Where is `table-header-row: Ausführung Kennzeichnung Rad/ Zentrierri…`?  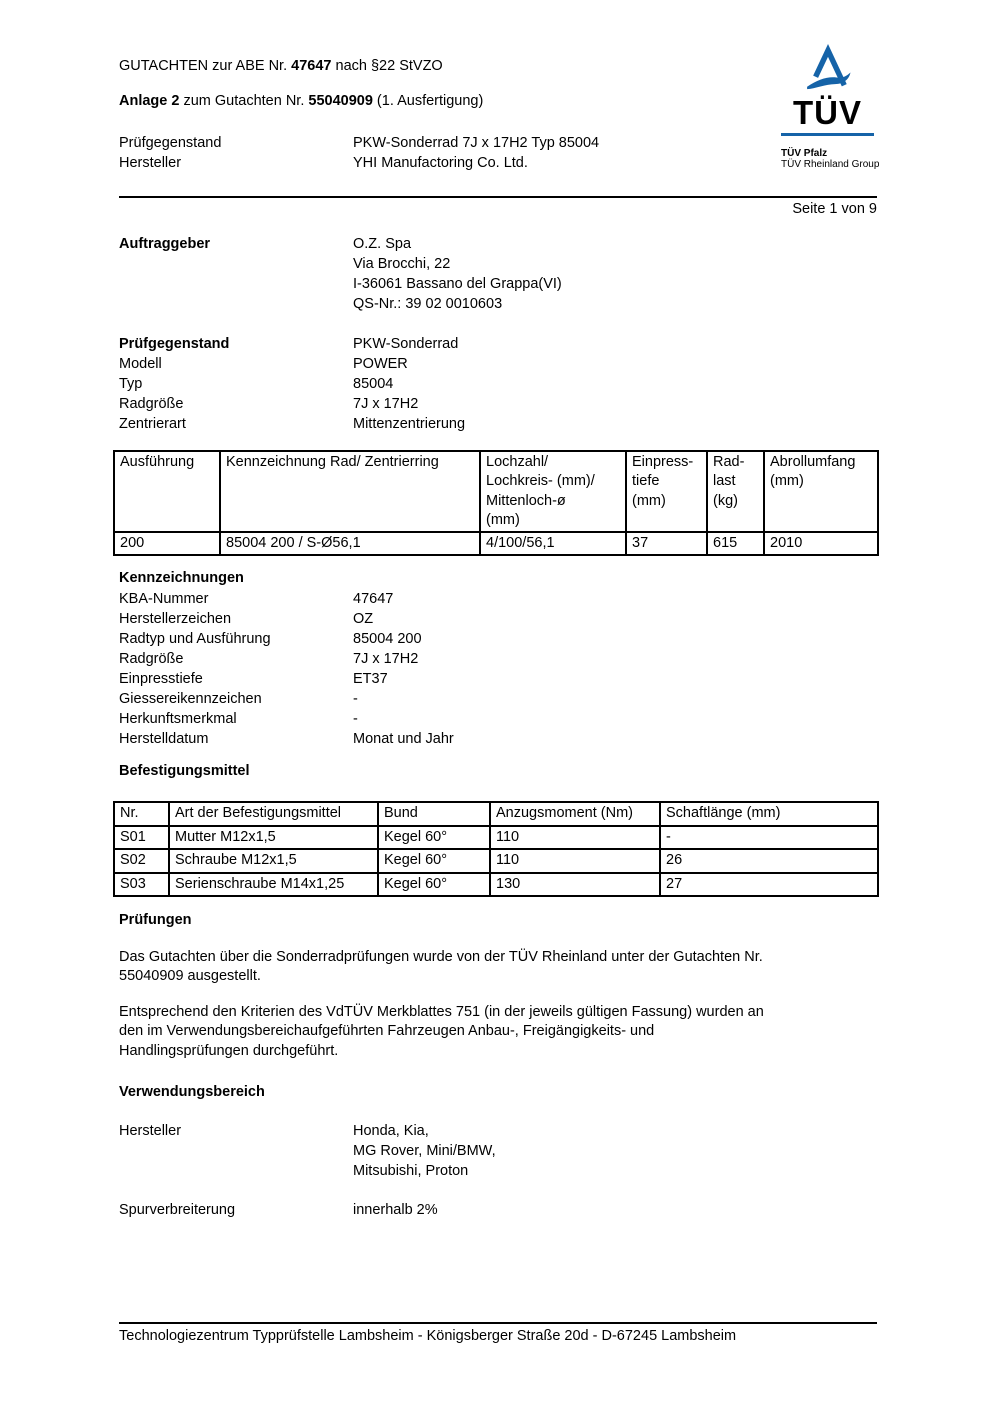
table-header-row: Ausführung Kennzeichnung Rad/ Zentrierri… is located at coordinates (496, 491).